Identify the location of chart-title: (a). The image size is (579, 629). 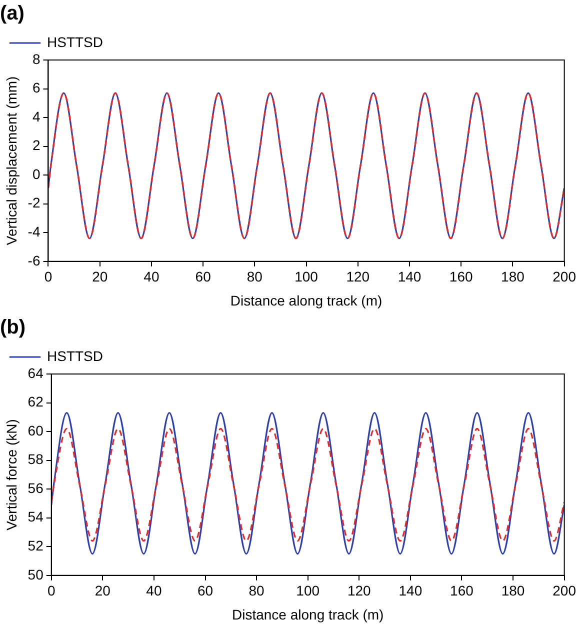
(12, 13).